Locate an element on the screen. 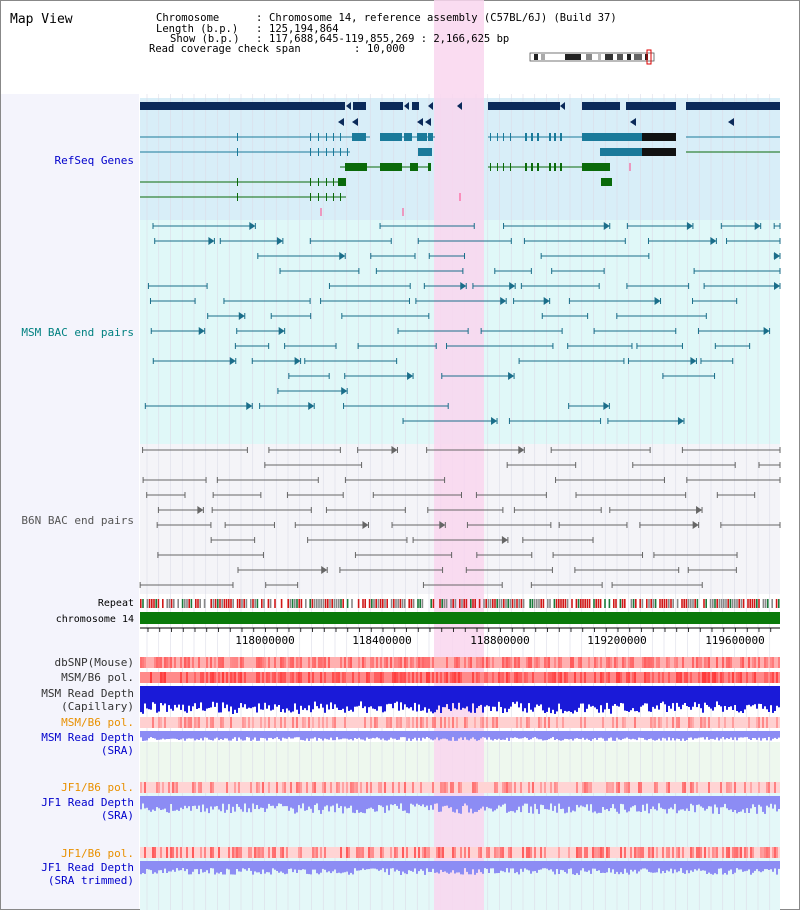 The width and height of the screenshot is (800, 910). track-label-refseq: RefSeq Genes is located at coordinates (94, 160).